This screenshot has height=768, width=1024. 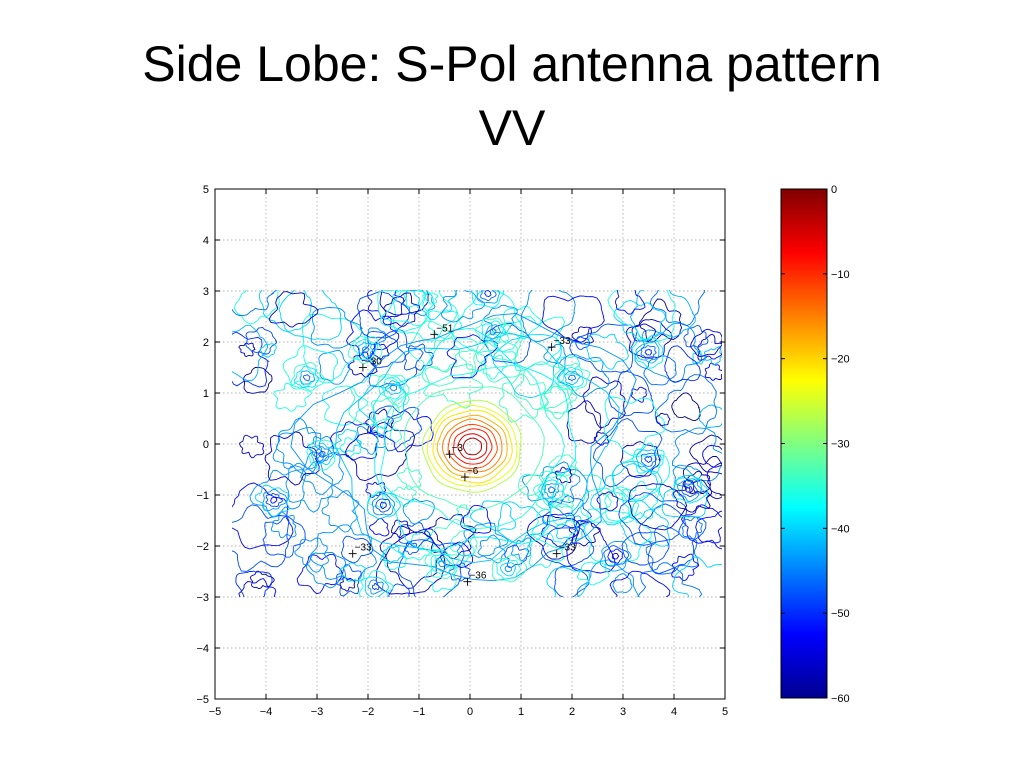 What do you see at coordinates (512, 128) in the screenshot?
I see `slide-subtitle: VV` at bounding box center [512, 128].